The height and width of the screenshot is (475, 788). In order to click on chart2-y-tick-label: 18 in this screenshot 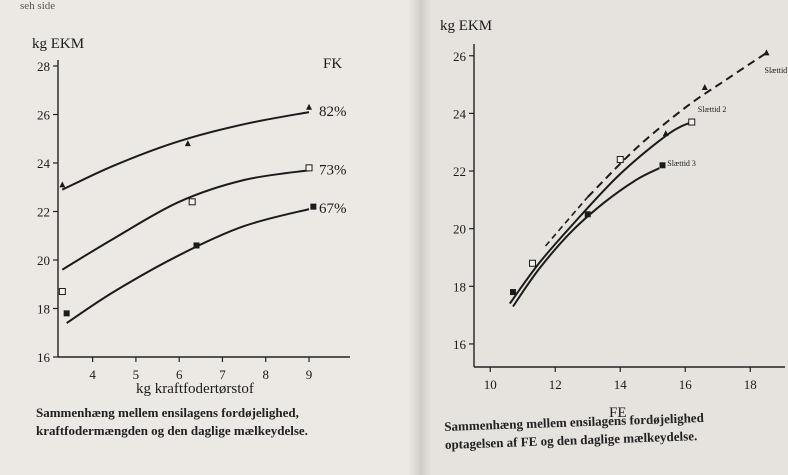, I will do `click(459, 286)`.